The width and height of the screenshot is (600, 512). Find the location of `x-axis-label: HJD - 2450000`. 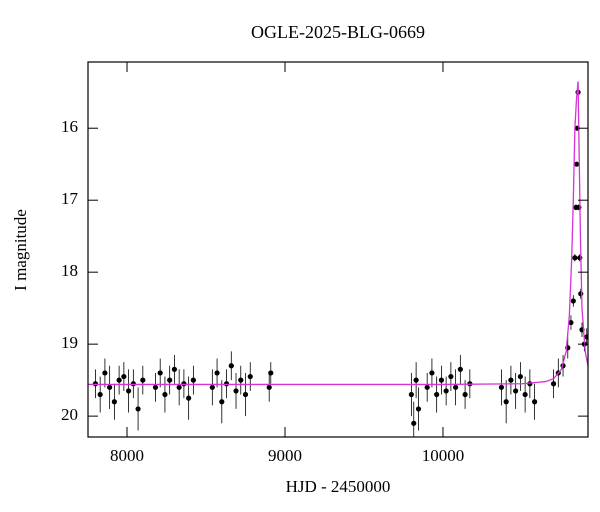

x-axis-label: HJD - 2450000 is located at coordinates (338, 486).